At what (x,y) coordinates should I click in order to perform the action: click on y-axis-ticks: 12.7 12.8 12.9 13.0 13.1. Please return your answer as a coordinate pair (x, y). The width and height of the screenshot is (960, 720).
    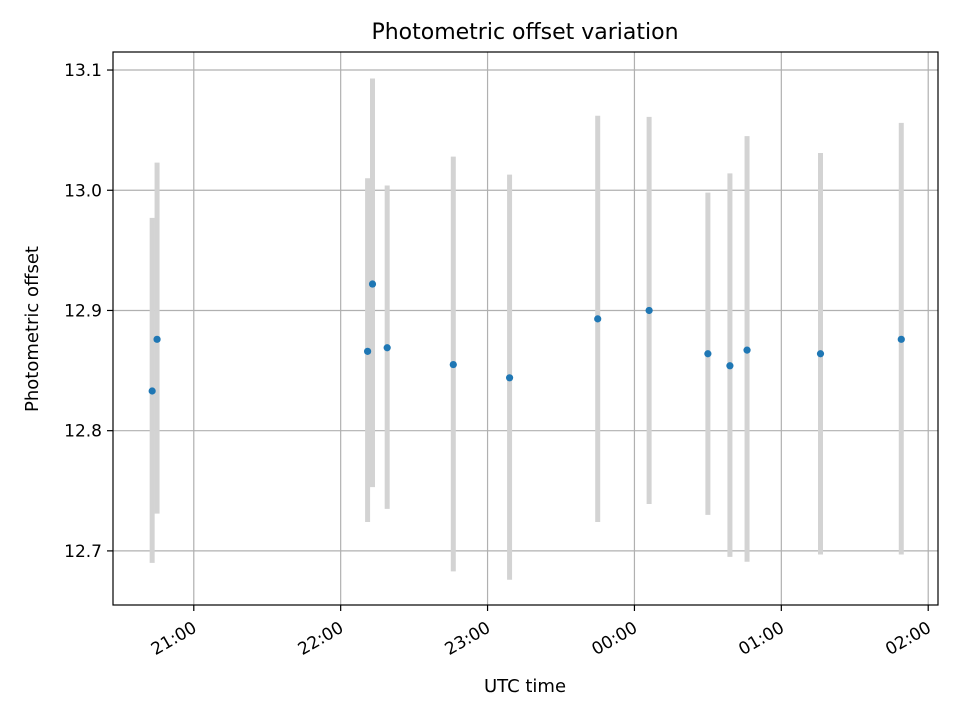
    Looking at the image, I should click on (88, 311).